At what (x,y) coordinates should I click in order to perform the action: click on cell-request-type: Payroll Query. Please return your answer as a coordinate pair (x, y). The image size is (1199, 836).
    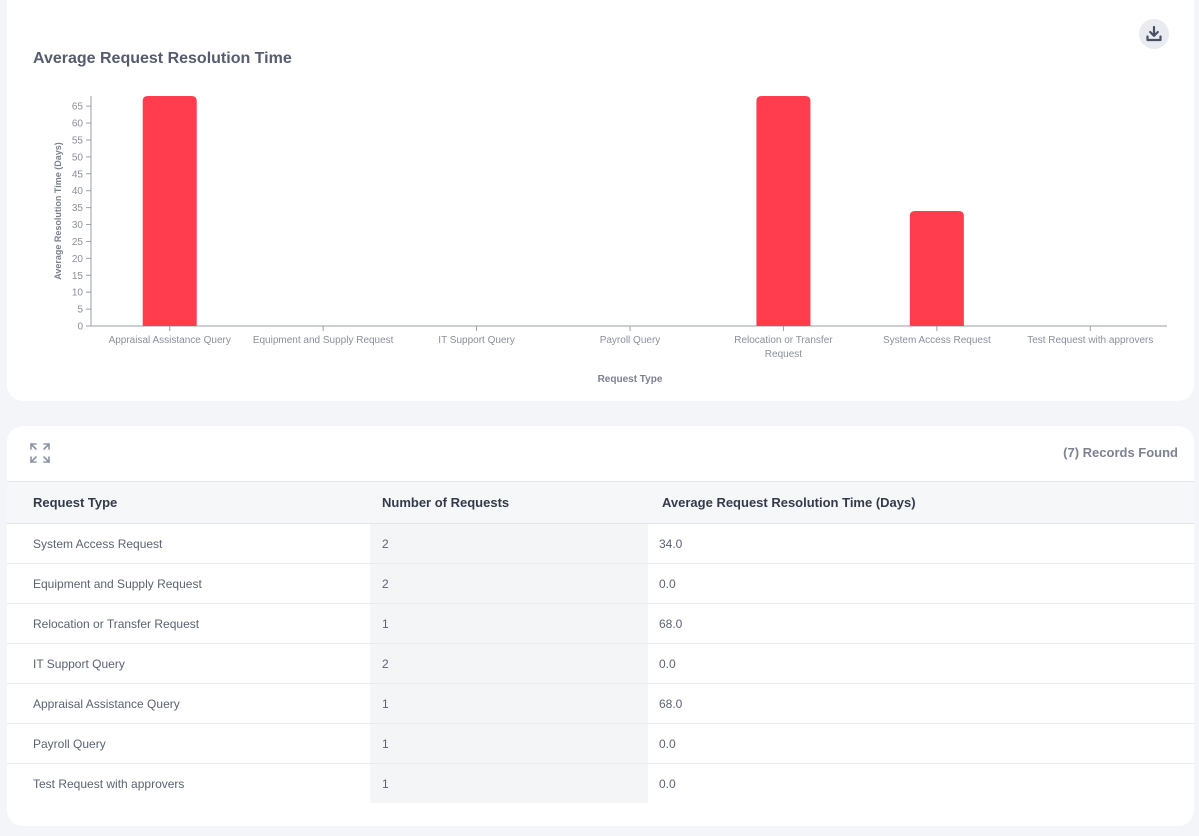
    Looking at the image, I should click on (188, 743).